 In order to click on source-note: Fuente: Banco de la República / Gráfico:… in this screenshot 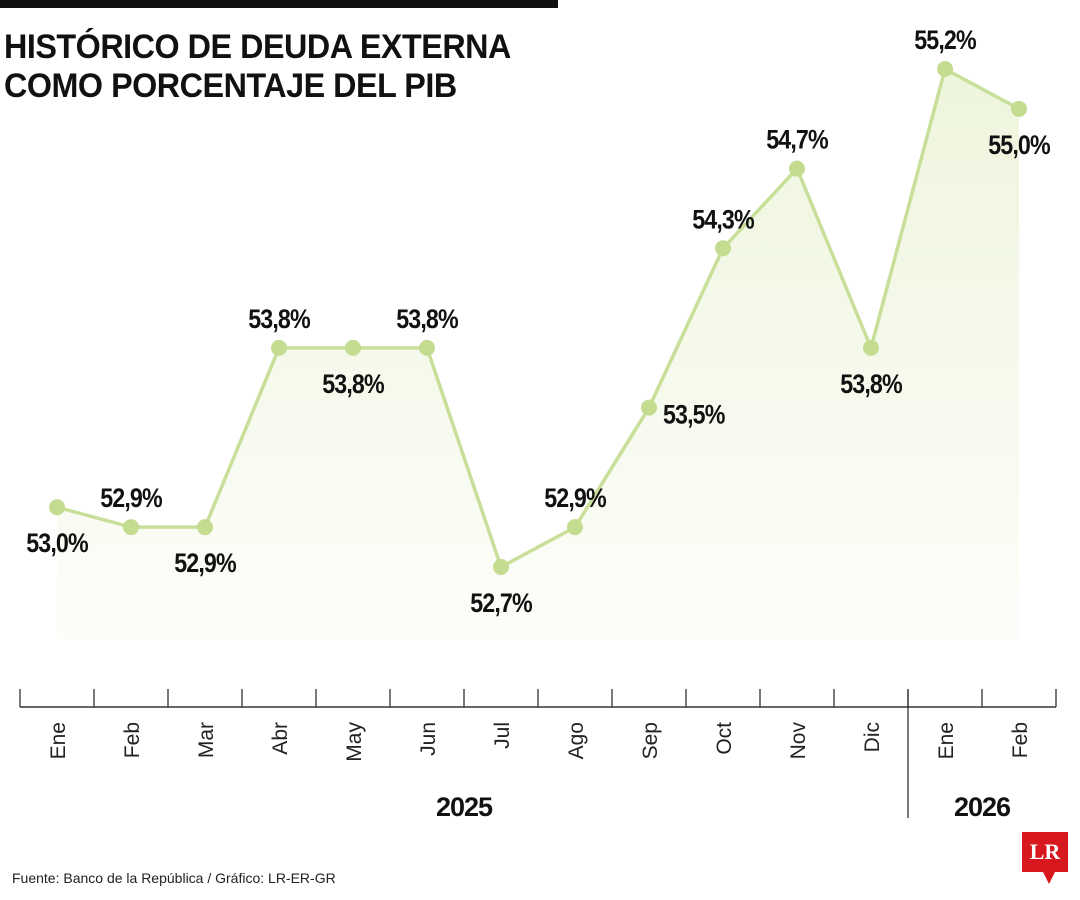, I will do `click(174, 878)`.